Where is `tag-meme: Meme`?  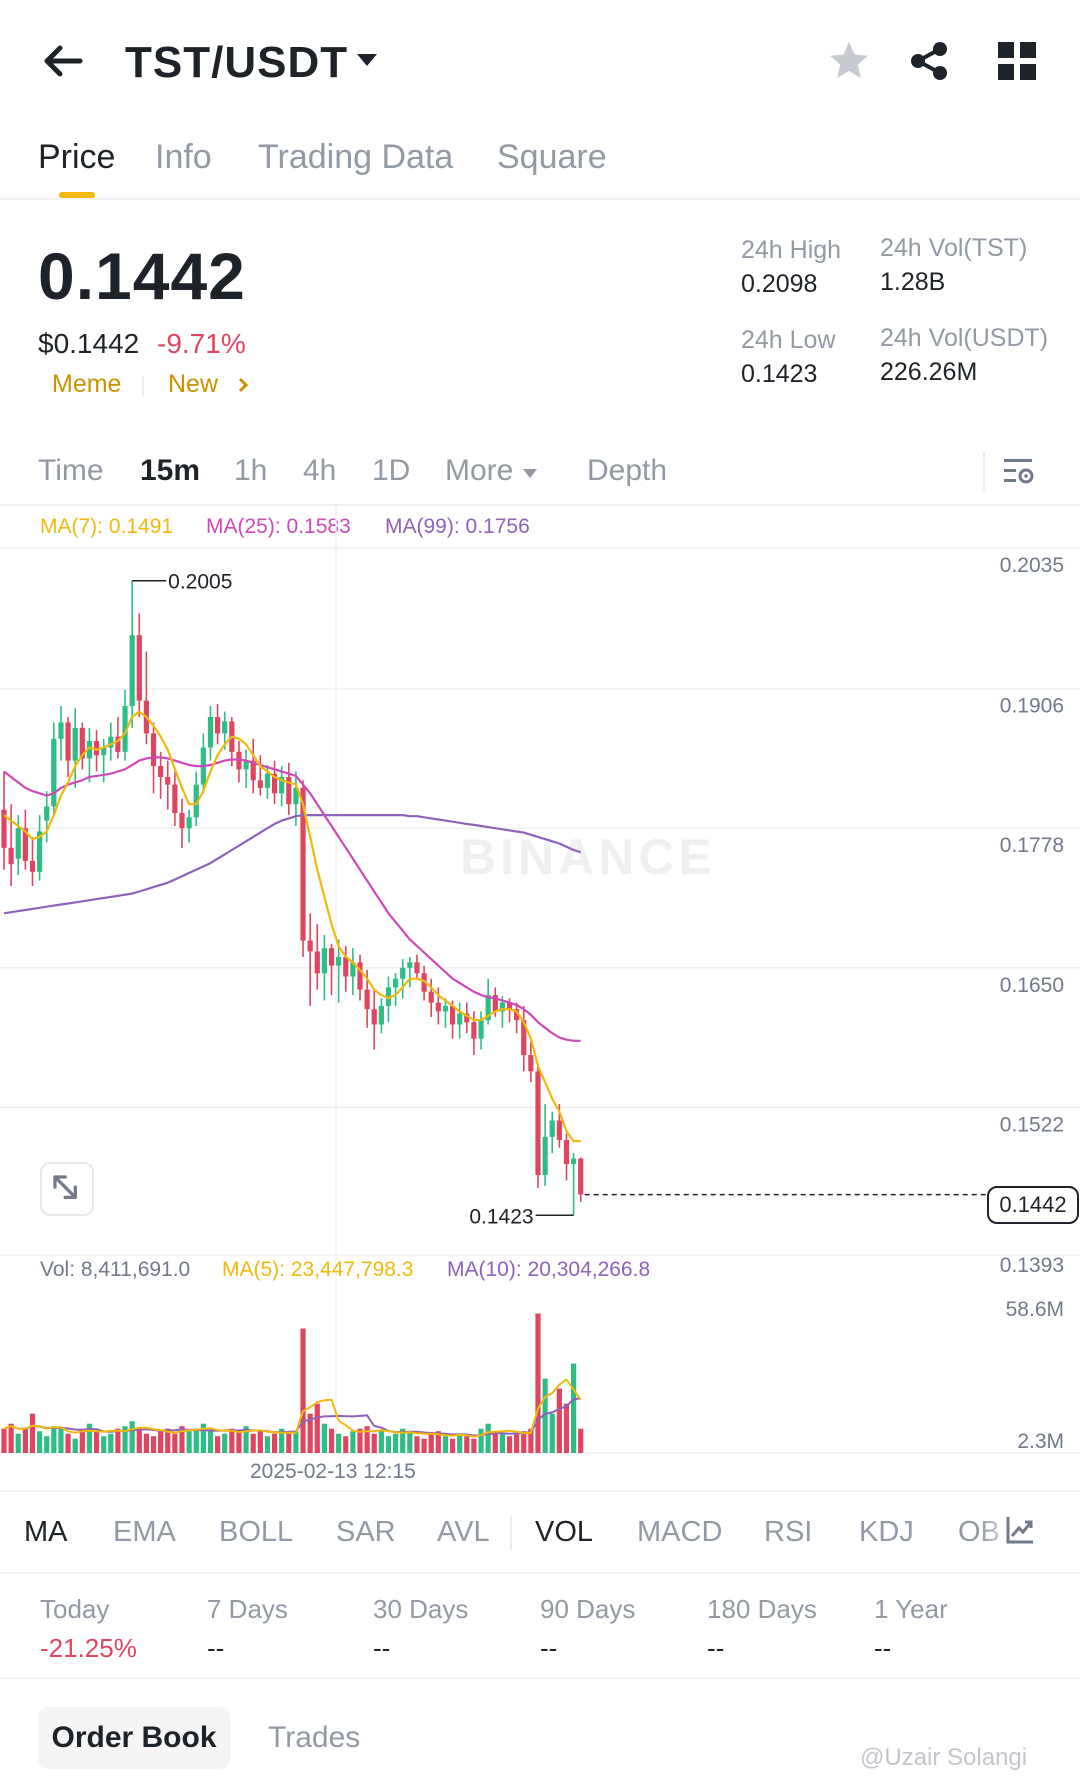
tag-meme: Meme is located at coordinates (87, 384).